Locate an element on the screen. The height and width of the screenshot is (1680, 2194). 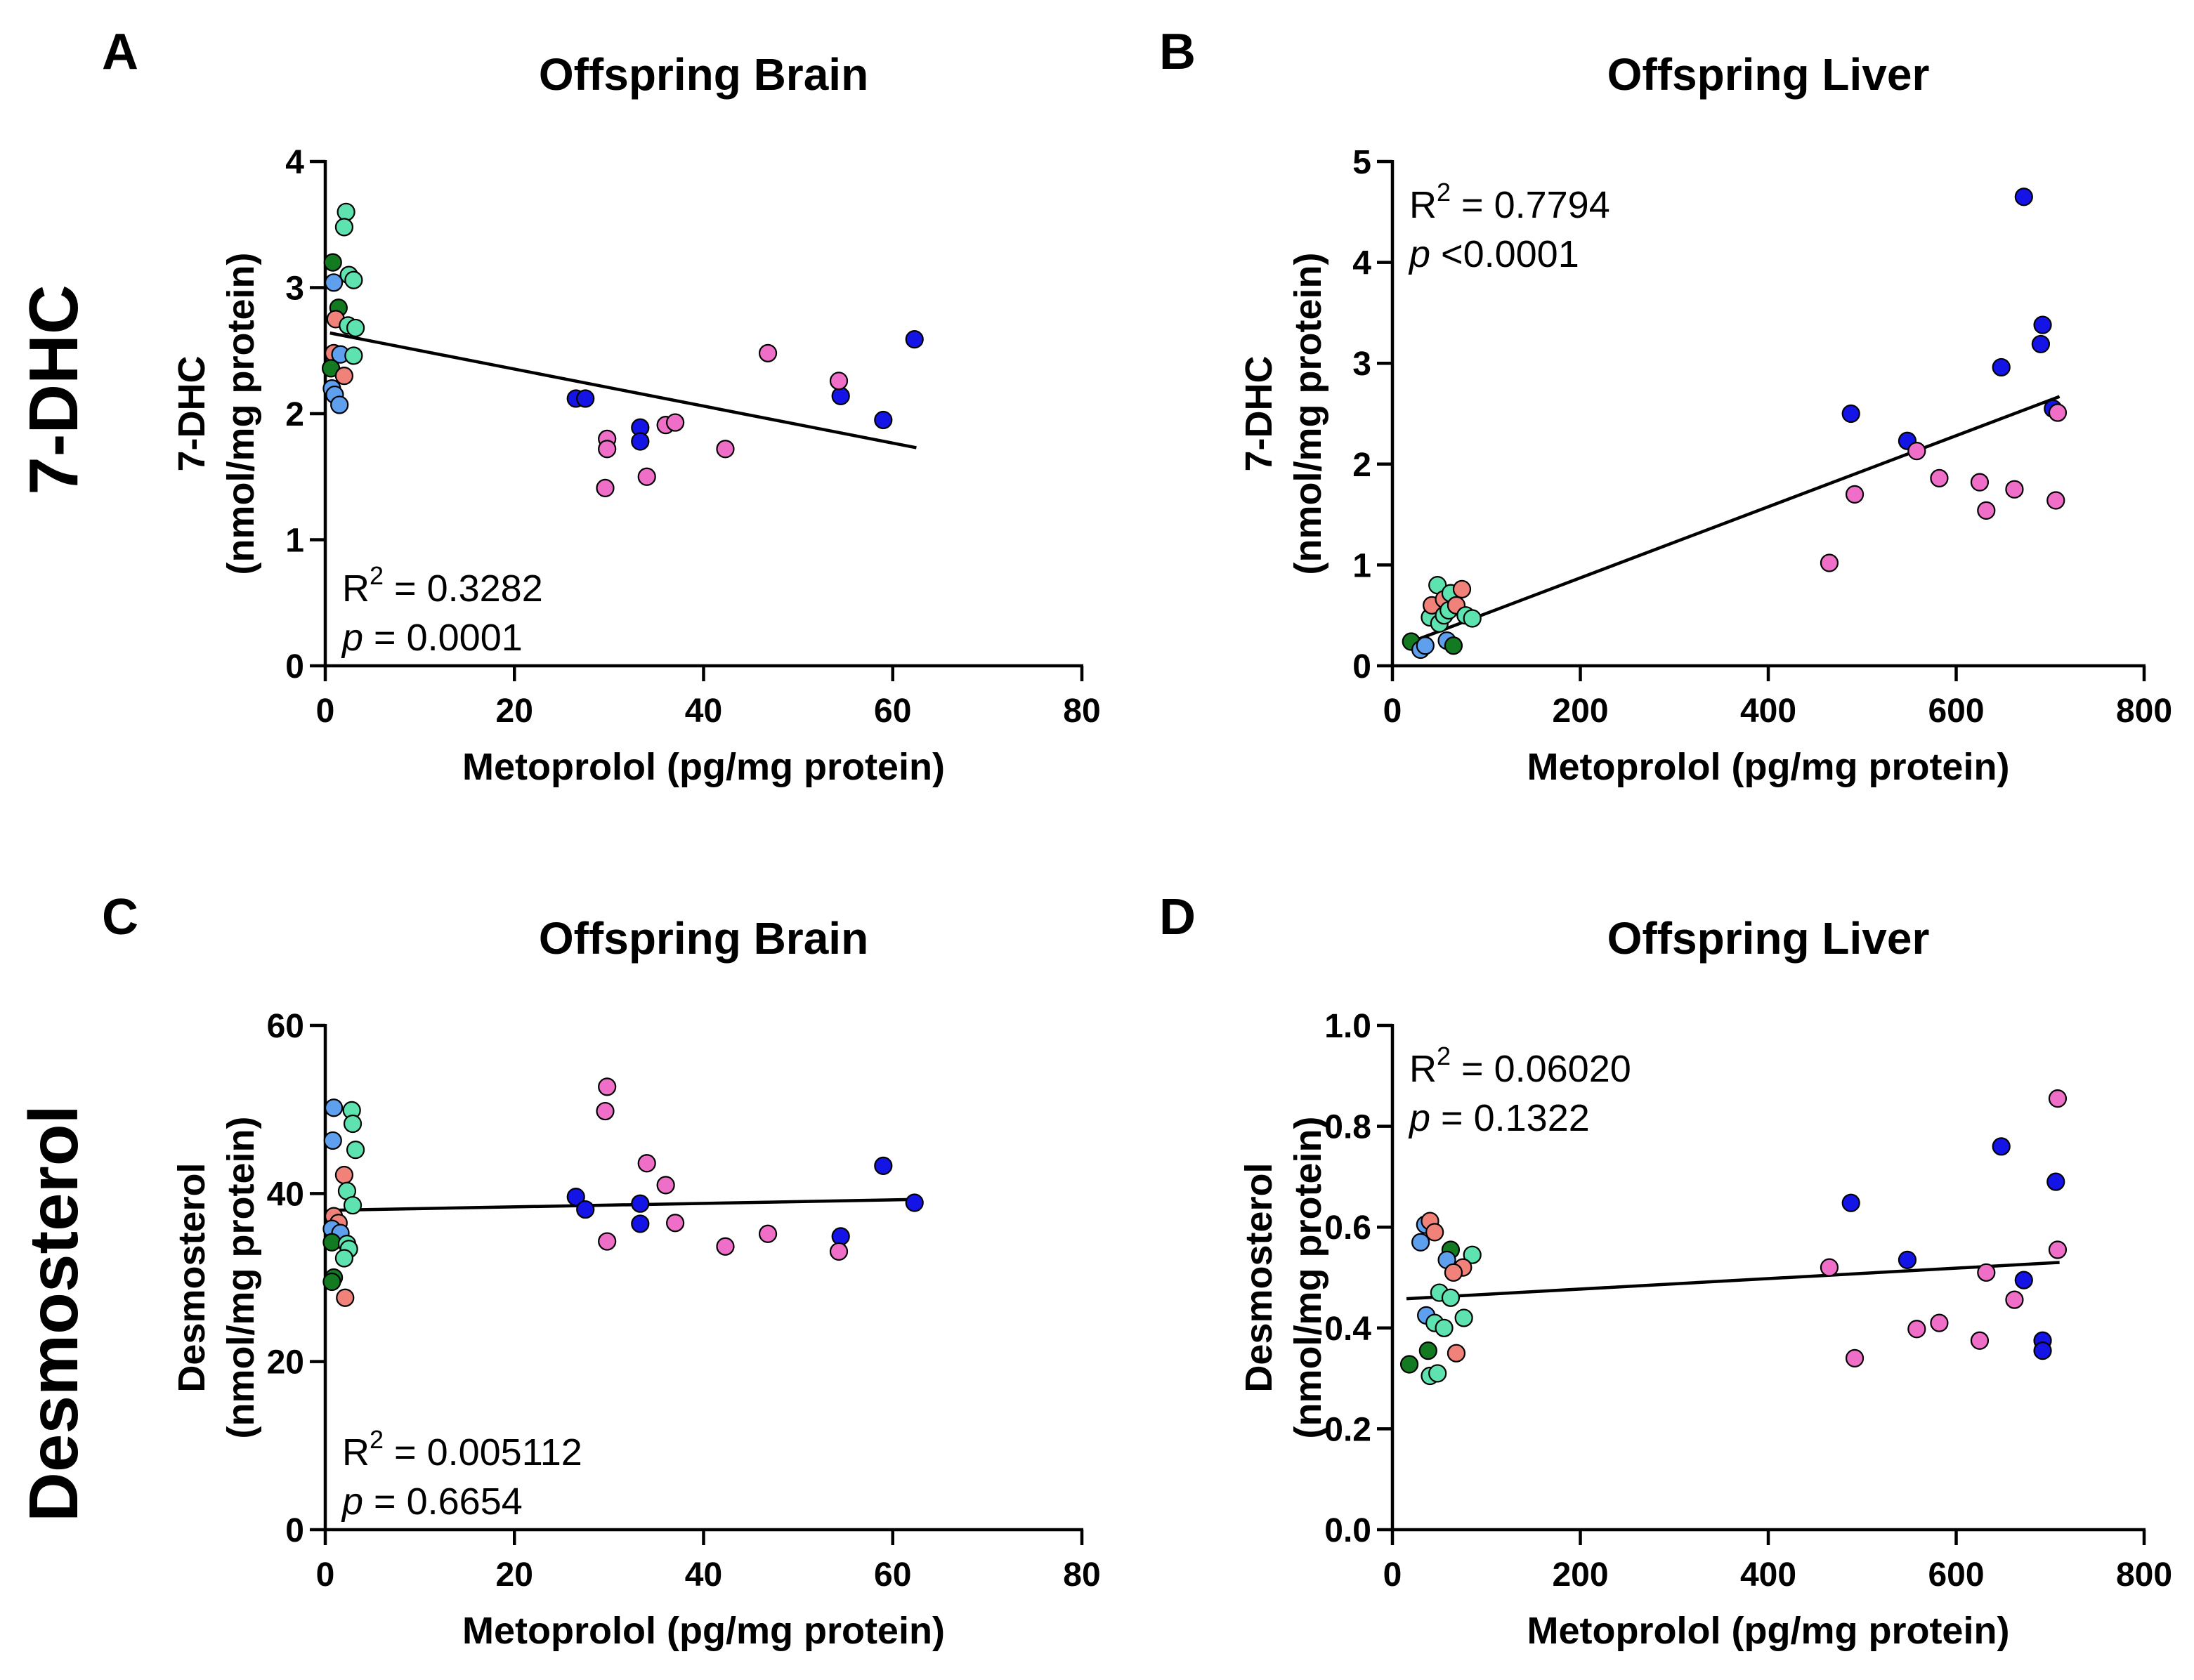
panel-b-title: Offspring Liver is located at coordinates (1769, 74).